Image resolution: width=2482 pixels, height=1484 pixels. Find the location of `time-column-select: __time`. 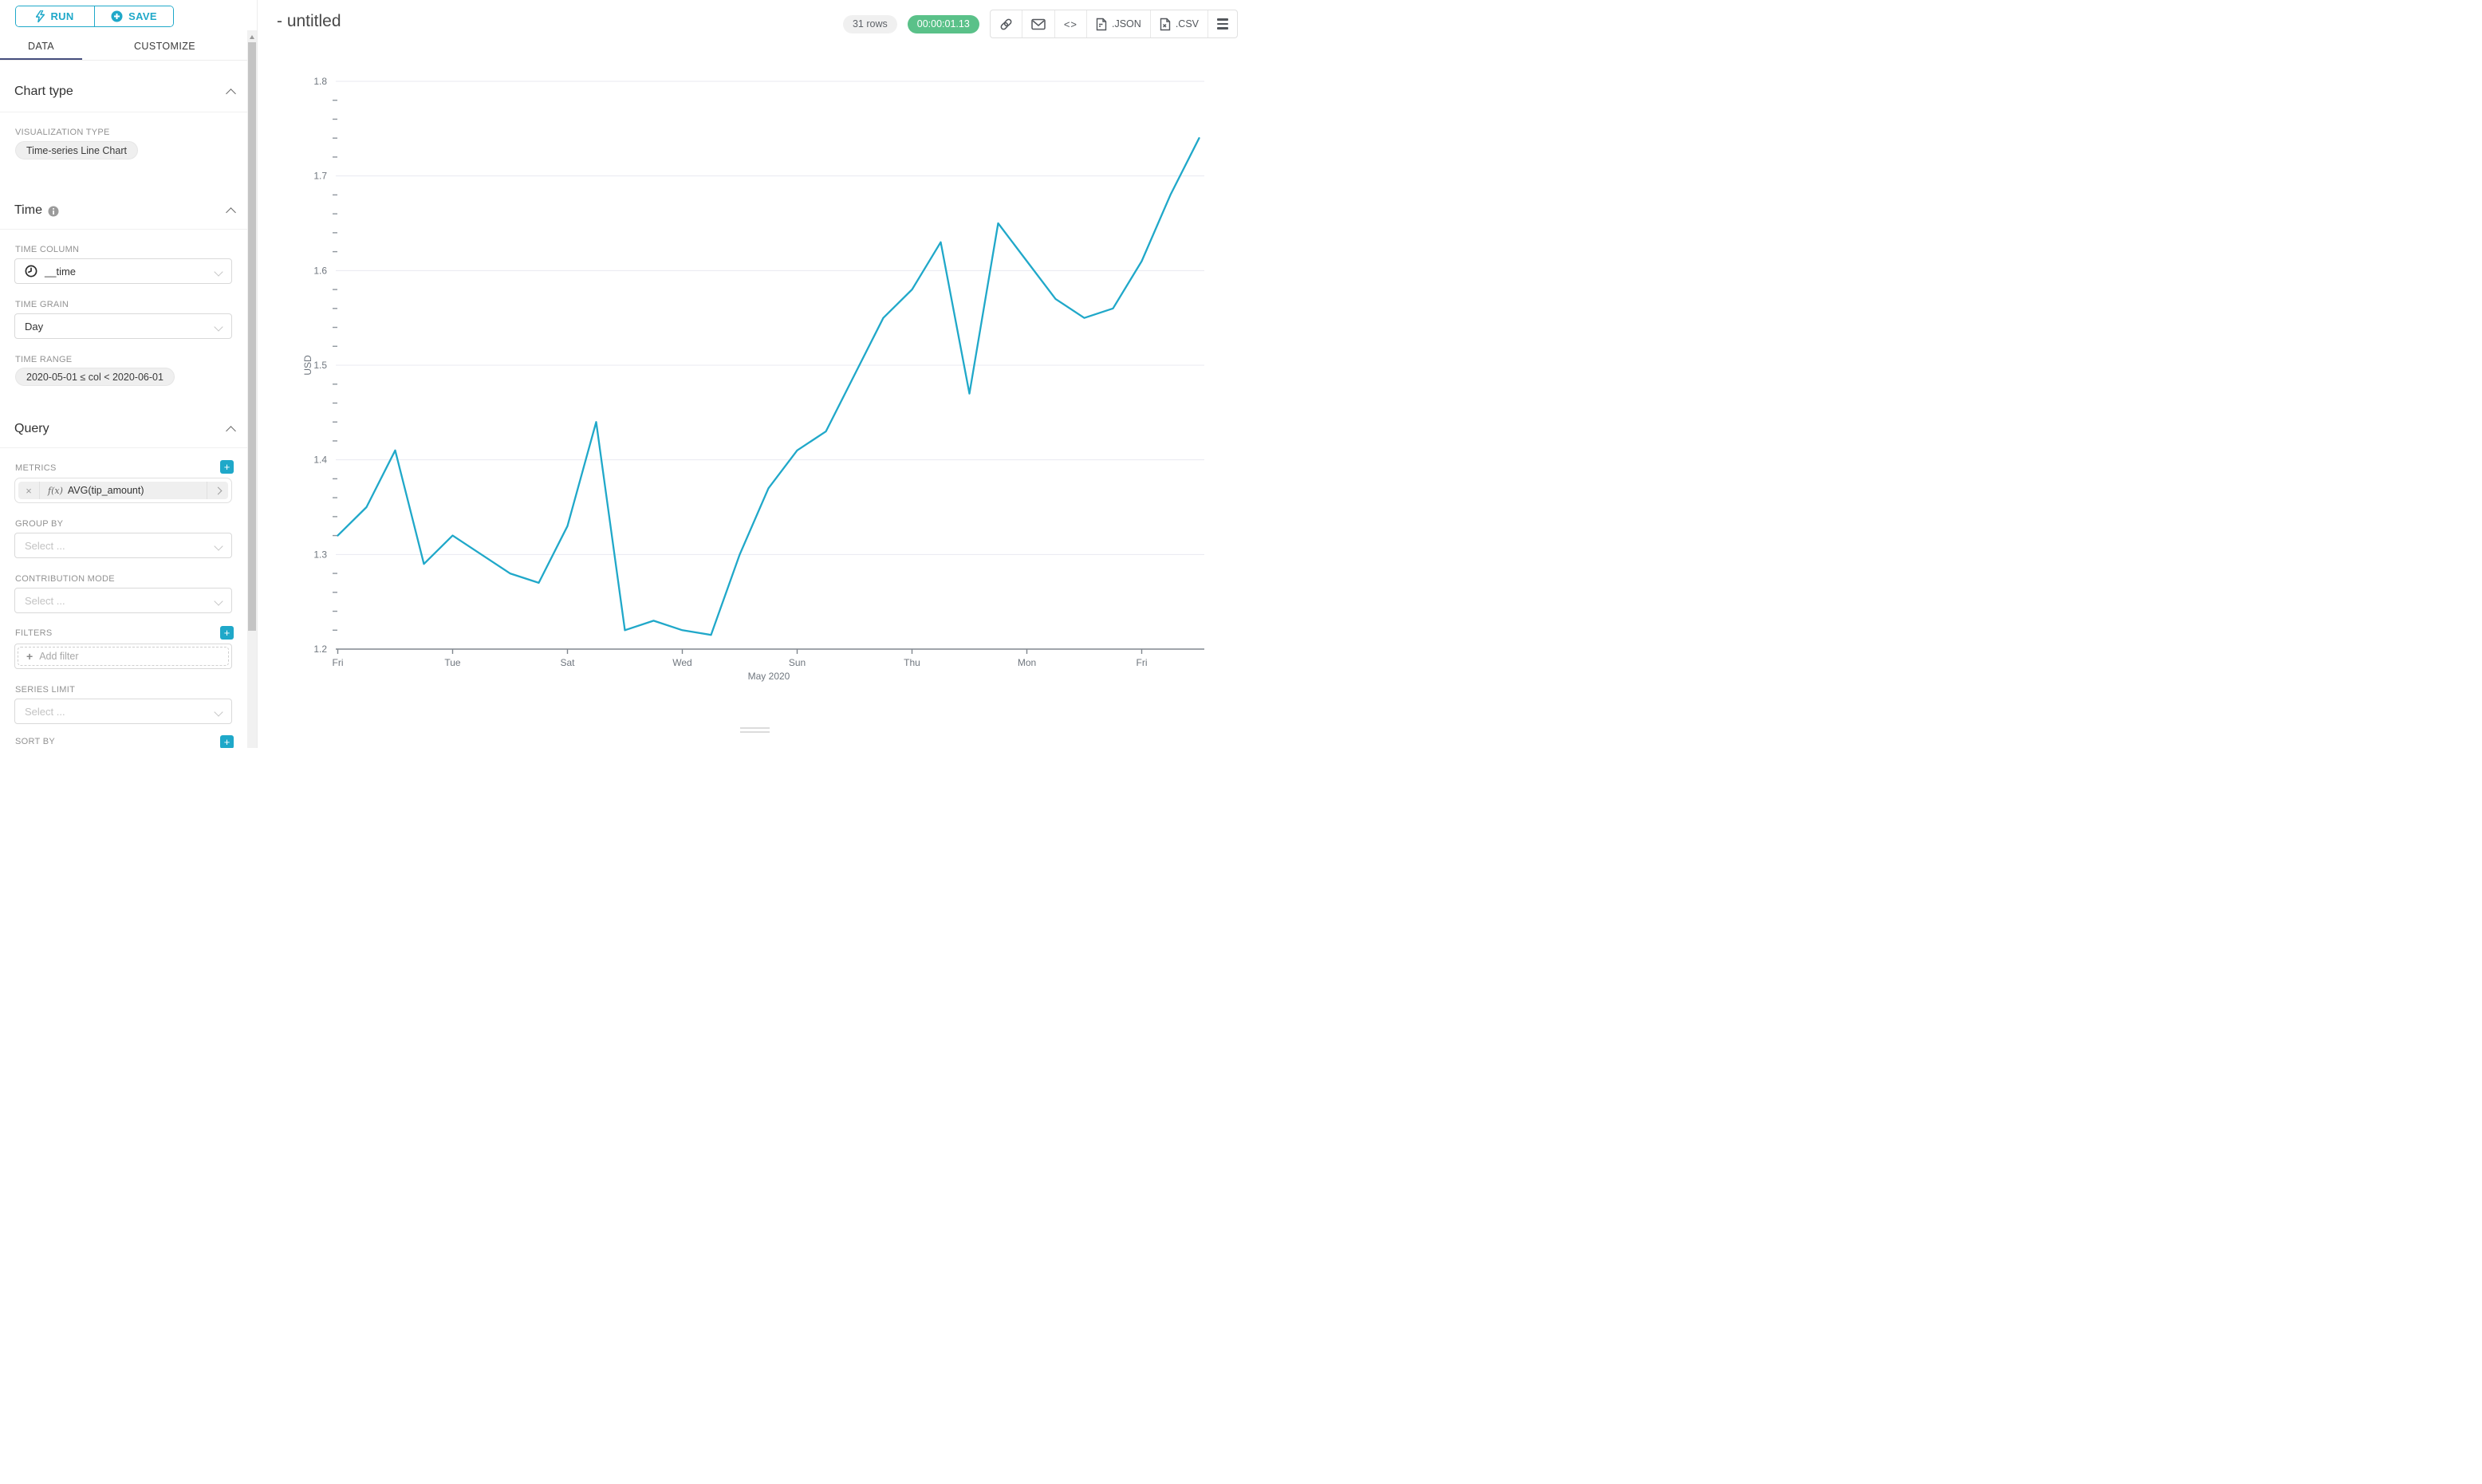

time-column-select: __time is located at coordinates (123, 271).